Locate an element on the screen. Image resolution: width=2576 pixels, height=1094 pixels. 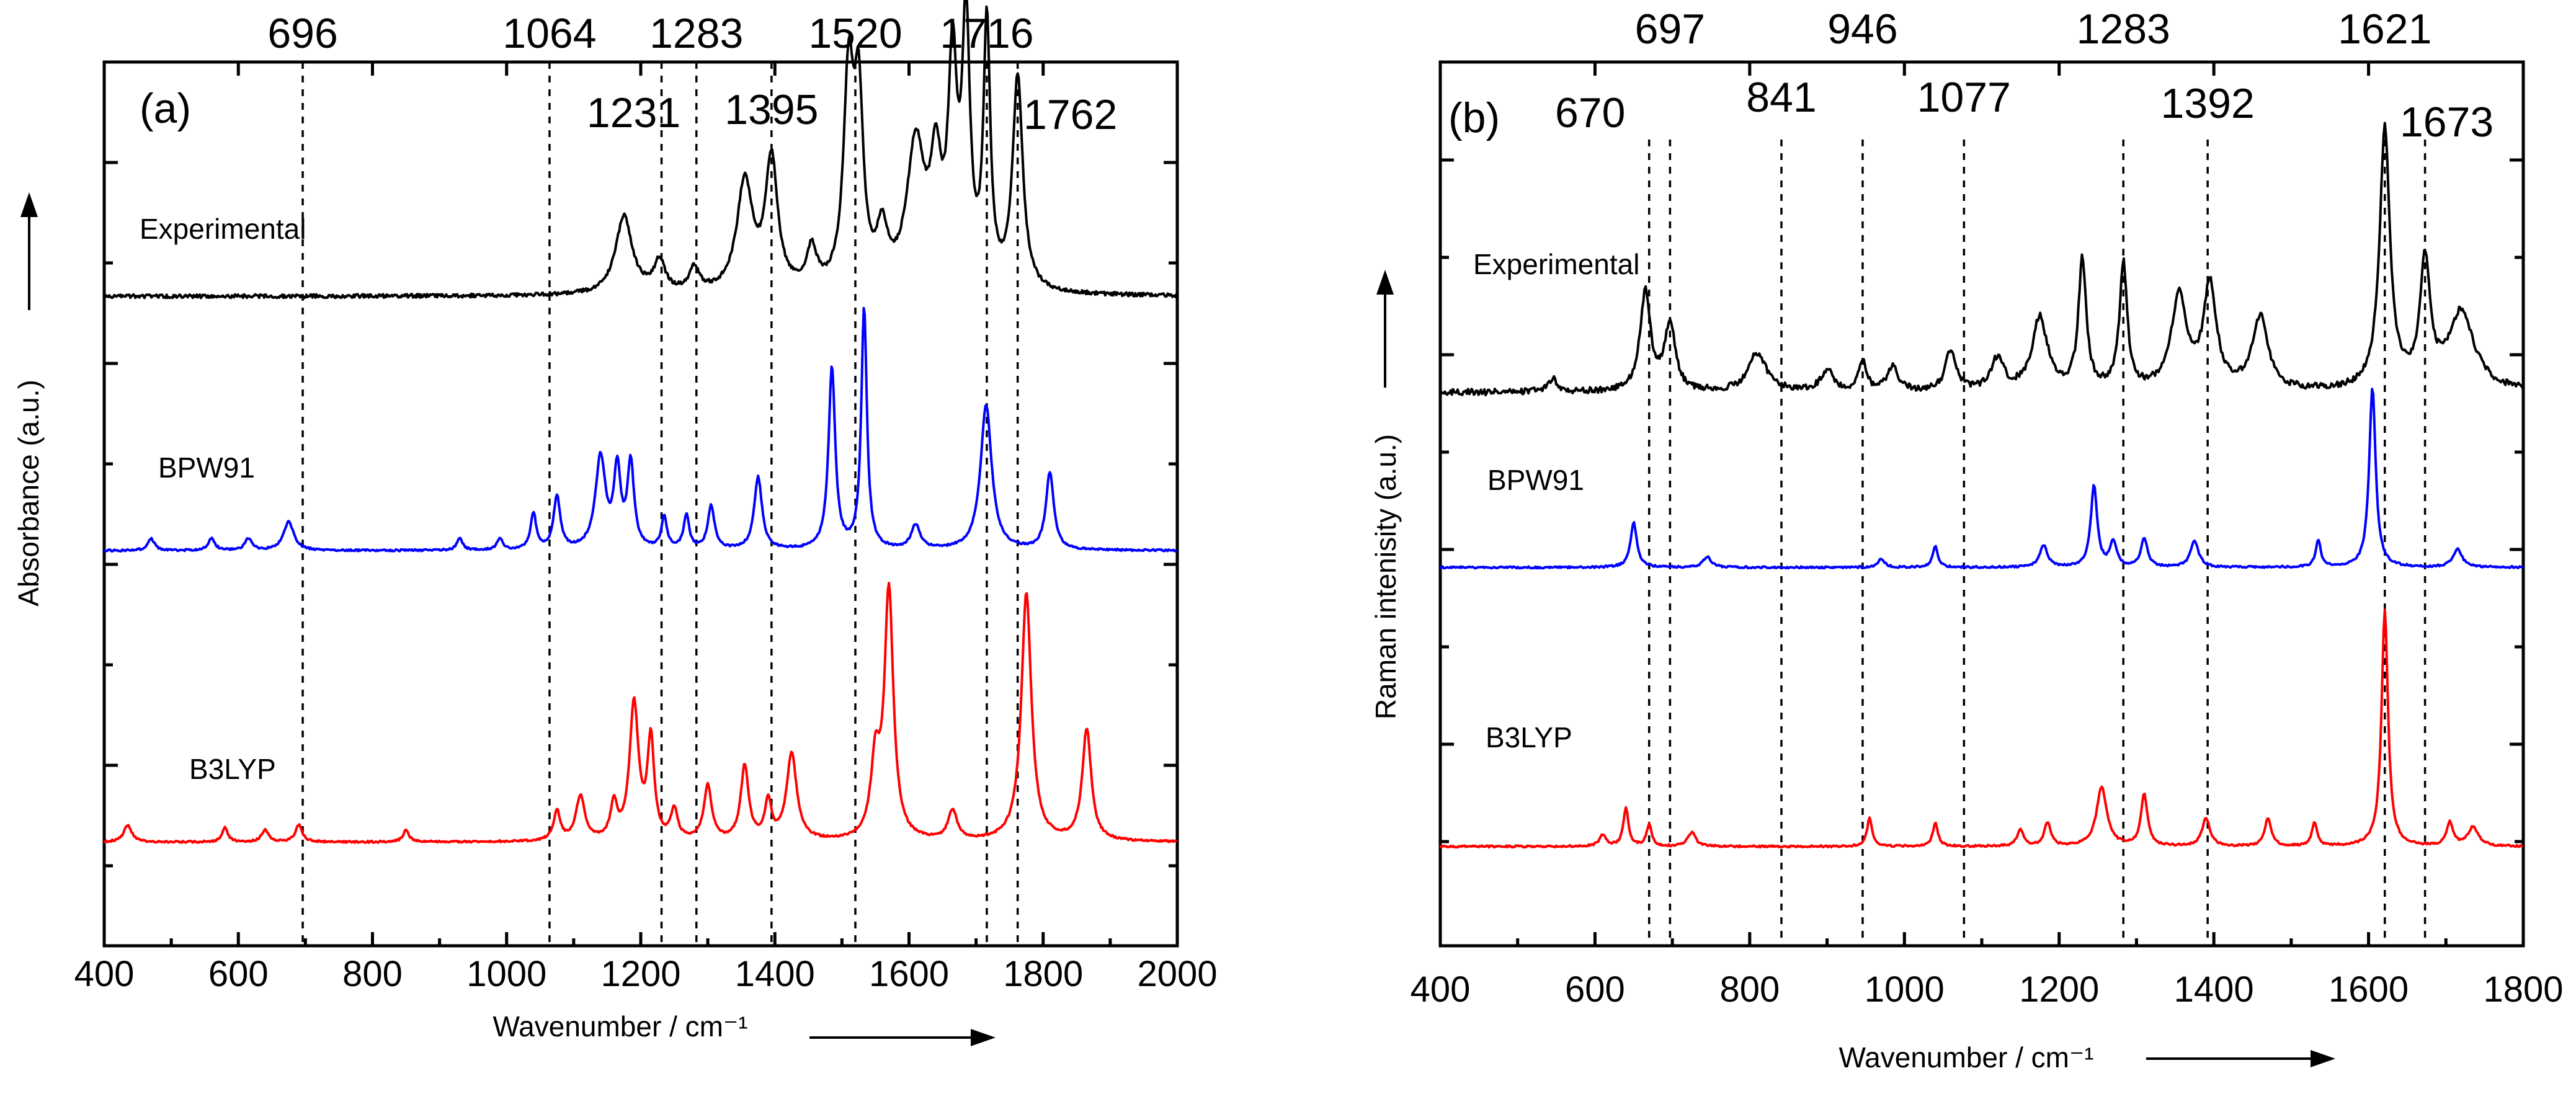
peak-label-1762: 1762 is located at coordinates (1070, 114).